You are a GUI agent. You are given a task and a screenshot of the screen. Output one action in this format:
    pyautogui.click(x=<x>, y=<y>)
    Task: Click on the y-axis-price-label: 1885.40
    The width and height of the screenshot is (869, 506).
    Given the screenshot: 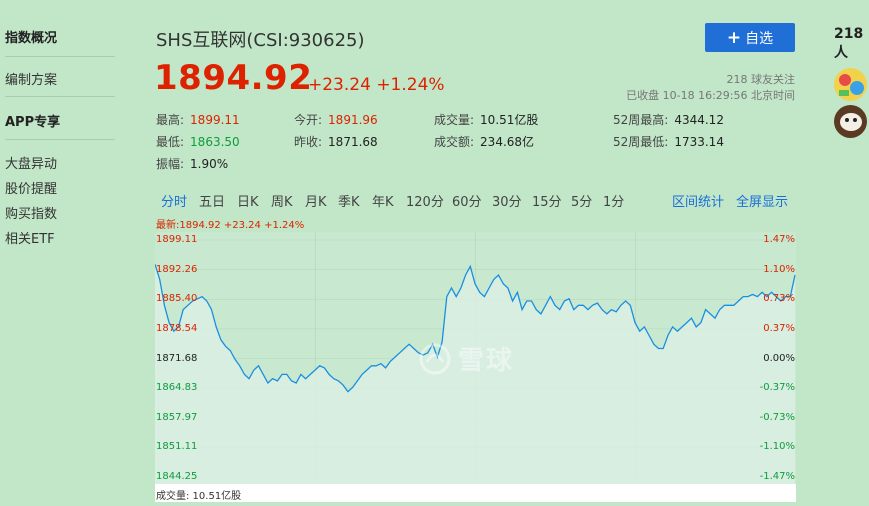 What is the action you would take?
    pyautogui.click(x=177, y=299)
    